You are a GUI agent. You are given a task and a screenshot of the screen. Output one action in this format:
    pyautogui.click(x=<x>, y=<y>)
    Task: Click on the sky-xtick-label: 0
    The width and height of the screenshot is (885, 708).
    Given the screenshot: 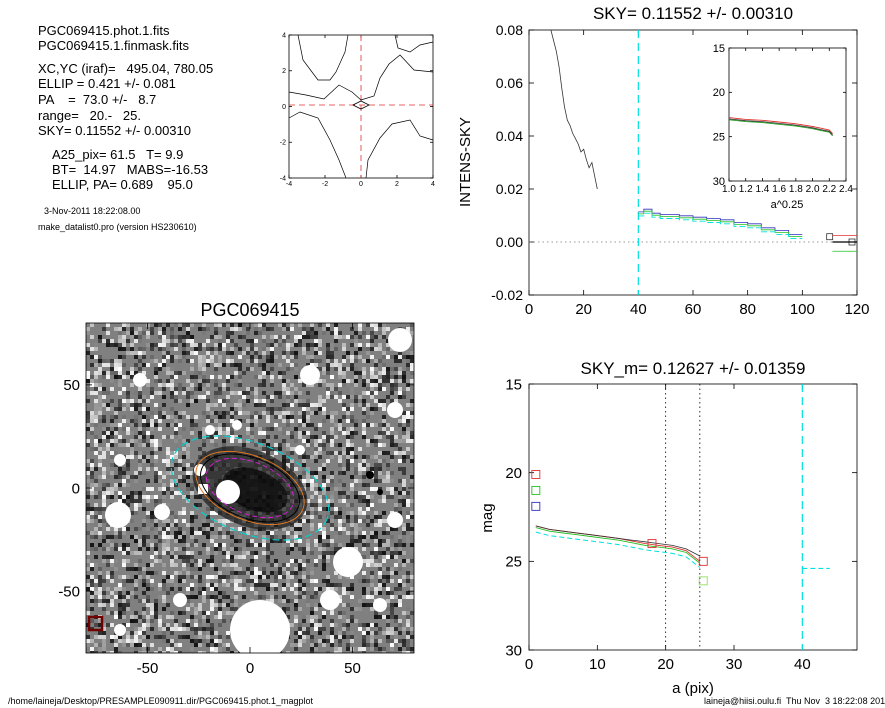 What is the action you would take?
    pyautogui.click(x=529, y=309)
    